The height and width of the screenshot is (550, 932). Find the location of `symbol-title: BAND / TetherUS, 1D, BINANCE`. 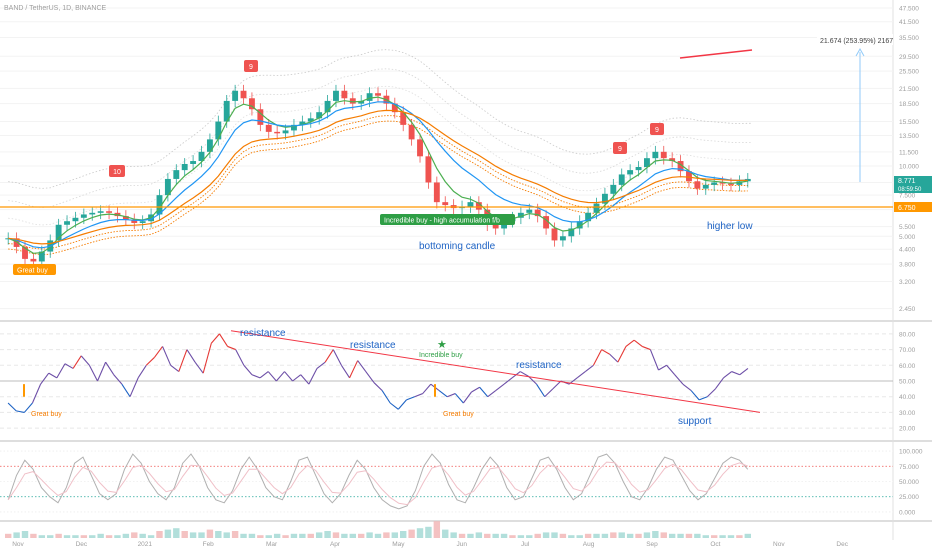

symbol-title: BAND / TetherUS, 1D, BINANCE is located at coordinates (55, 8).